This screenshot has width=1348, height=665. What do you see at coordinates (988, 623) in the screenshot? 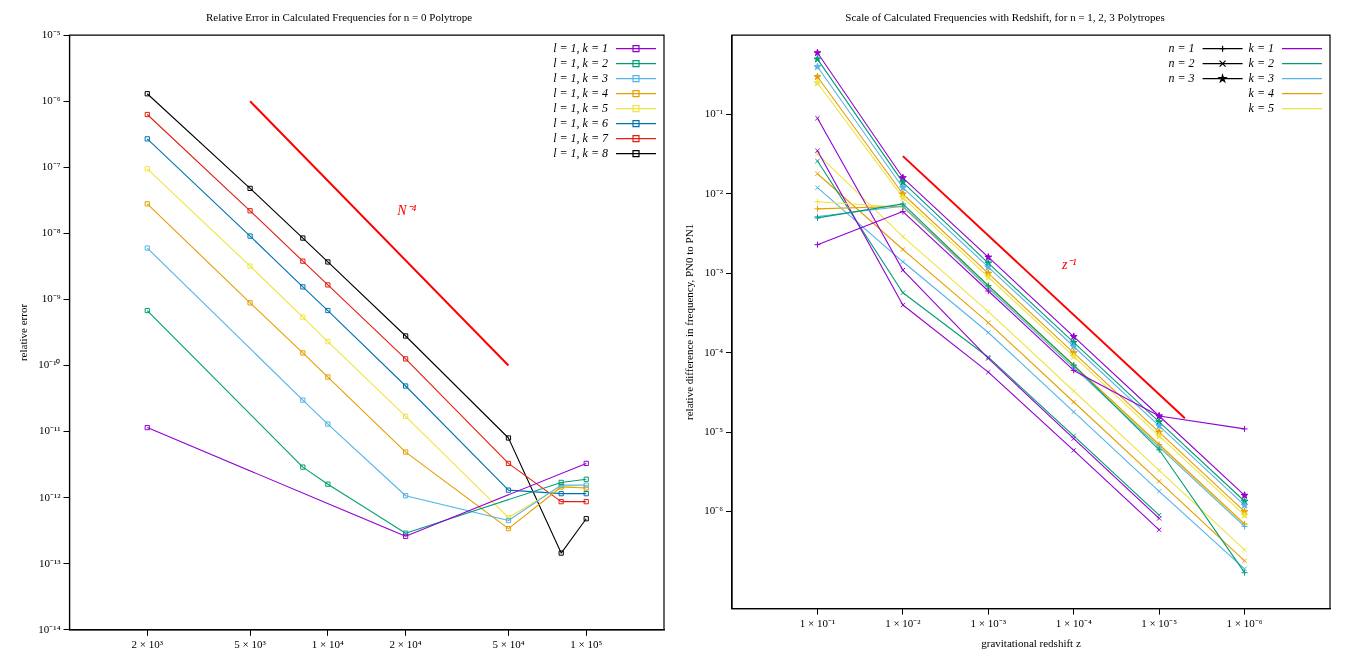
I see `x-tick-label: 1 × 10⁻³` at bounding box center [988, 623].